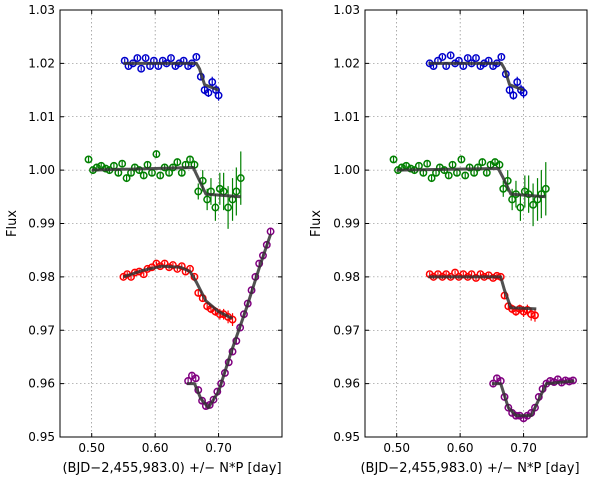 The height and width of the screenshot is (478, 600). Describe the element at coordinates (346, 170) in the screenshot. I see `right-y-tick-label: 1.00` at that location.